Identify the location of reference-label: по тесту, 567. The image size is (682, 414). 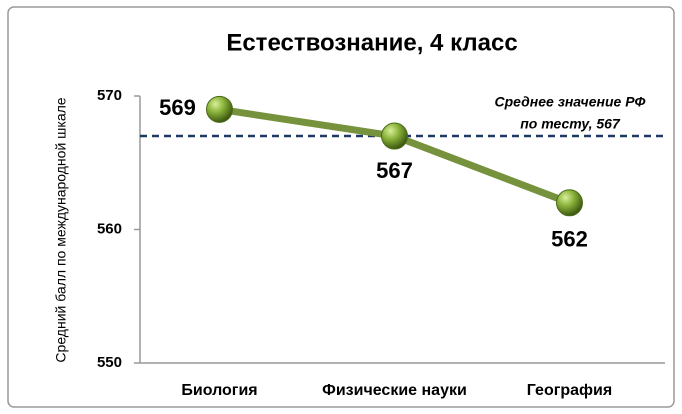
(570, 124).